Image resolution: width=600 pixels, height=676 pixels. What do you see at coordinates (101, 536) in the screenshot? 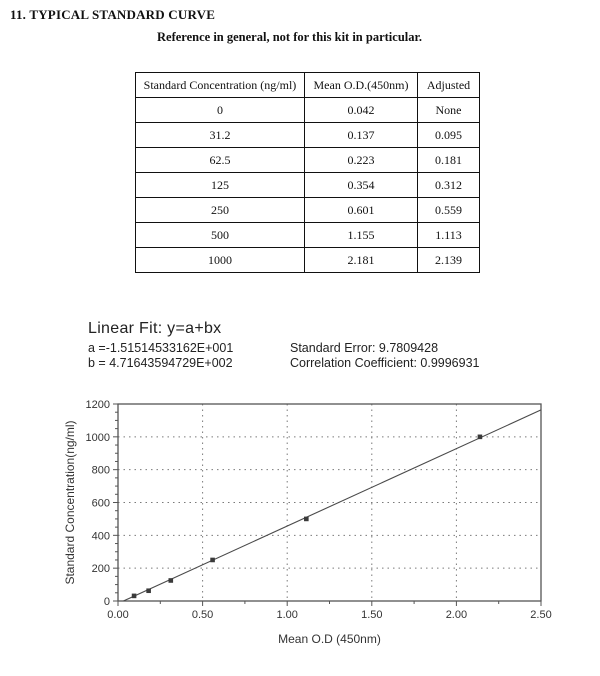
I see `chart-y-tick-label: 400` at bounding box center [101, 536].